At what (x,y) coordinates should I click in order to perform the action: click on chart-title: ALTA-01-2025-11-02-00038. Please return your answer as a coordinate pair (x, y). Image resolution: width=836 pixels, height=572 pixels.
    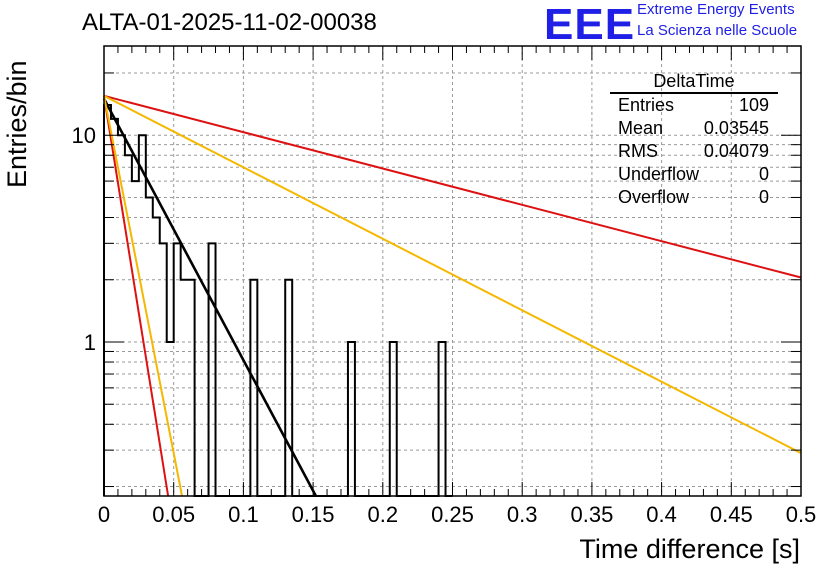
    Looking at the image, I should click on (229, 22).